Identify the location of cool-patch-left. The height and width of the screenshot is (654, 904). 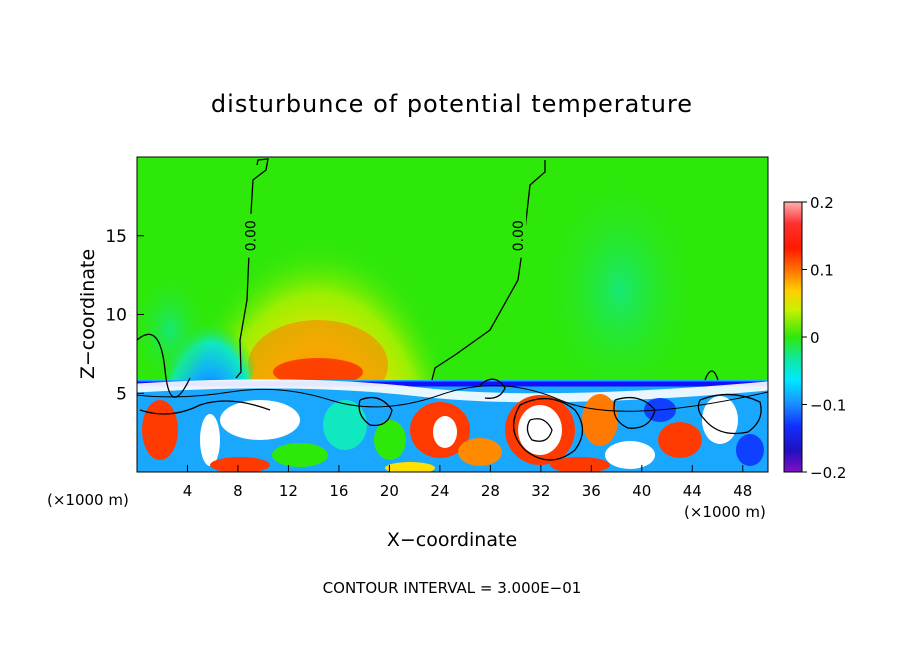
(173, 330).